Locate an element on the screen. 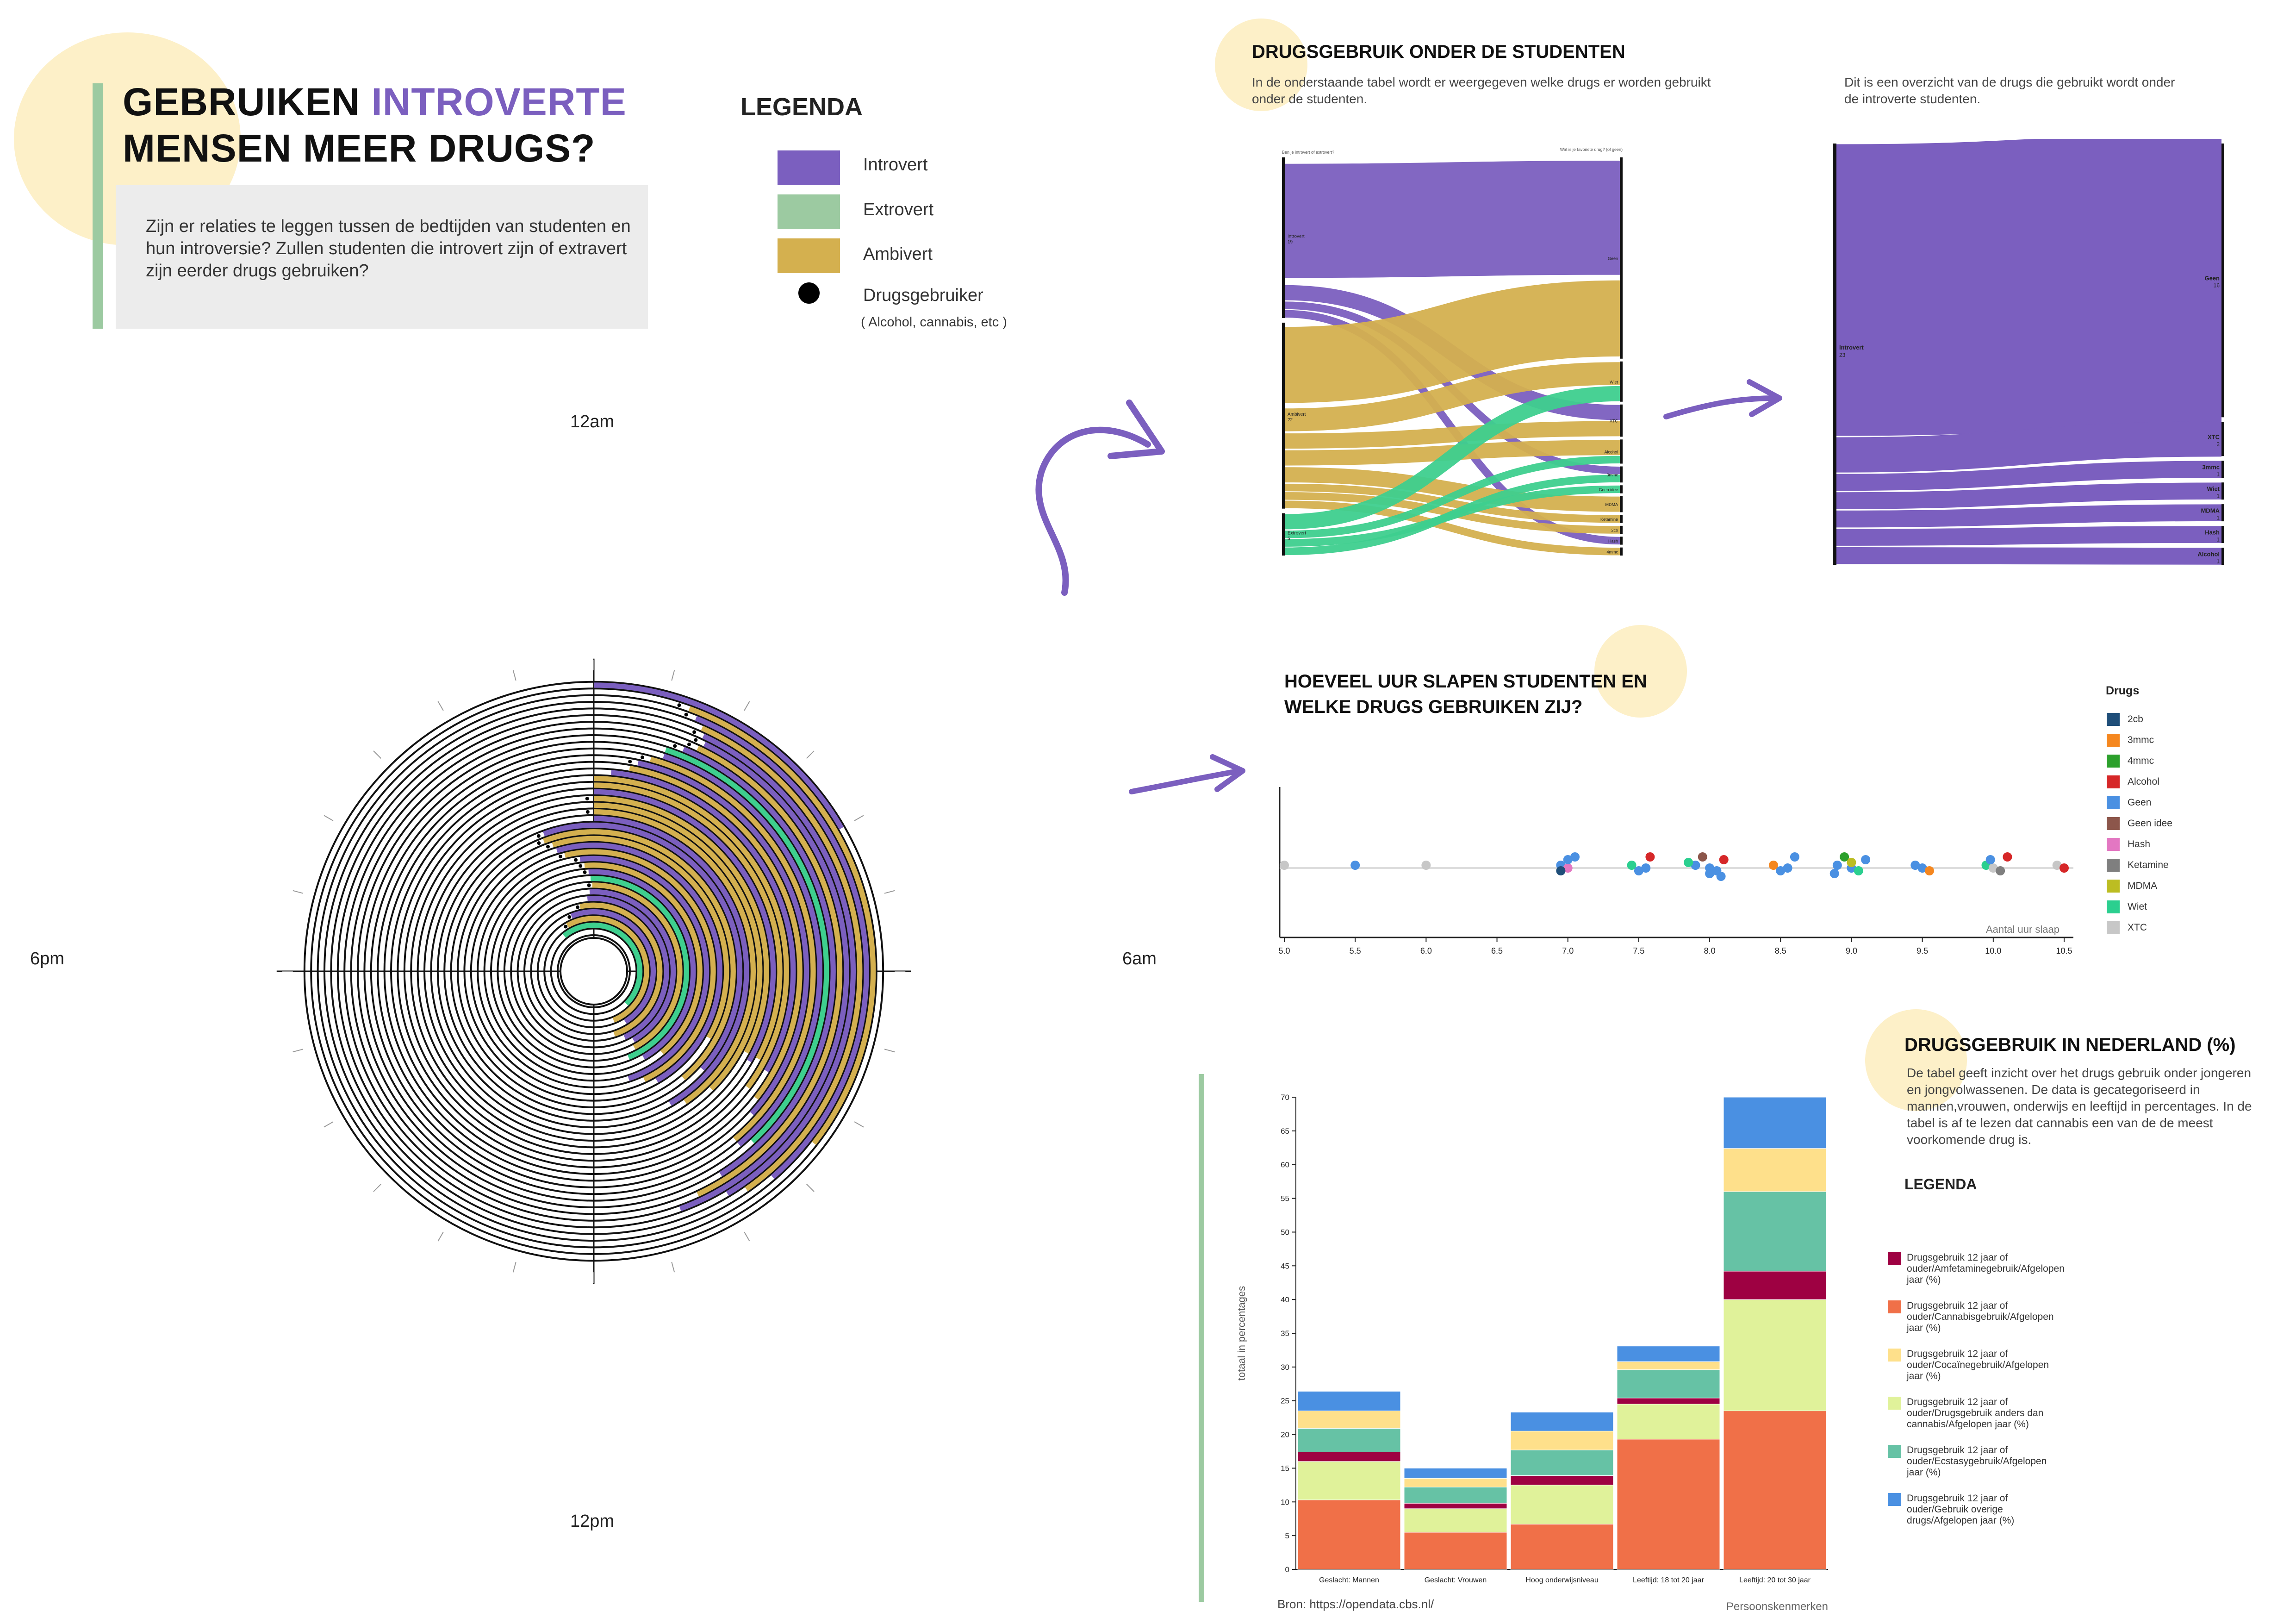 This screenshot has width=2296, height=1624. sleep-point-alcohol is located at coordinates (1650, 857).